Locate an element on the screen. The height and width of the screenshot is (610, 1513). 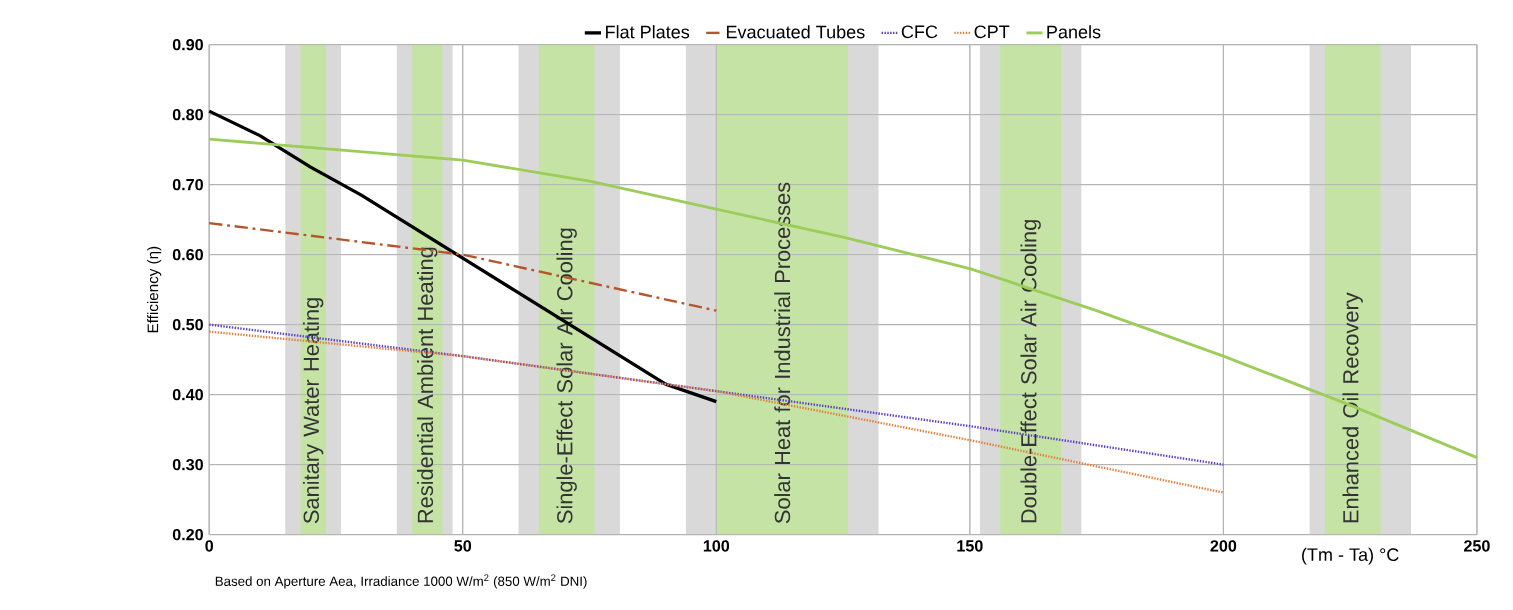
y-axis-title: Efficiency (η) is located at coordinates (154, 290).